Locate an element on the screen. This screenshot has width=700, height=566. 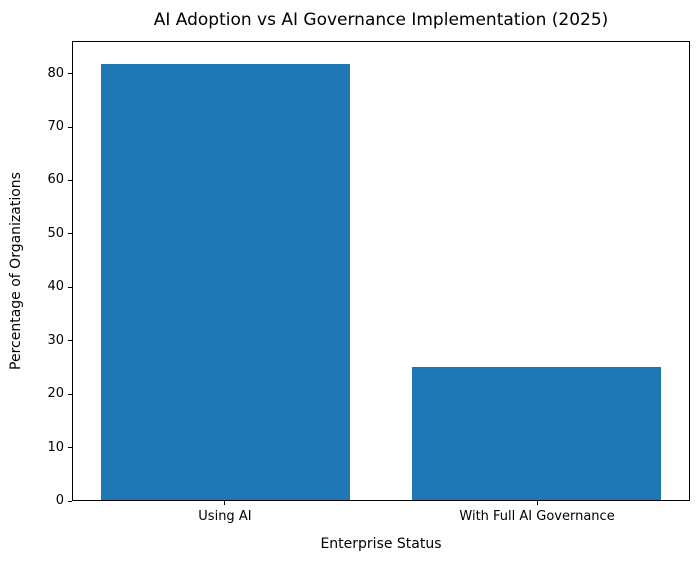
y-tick-label: 10 is located at coordinates (55, 447).